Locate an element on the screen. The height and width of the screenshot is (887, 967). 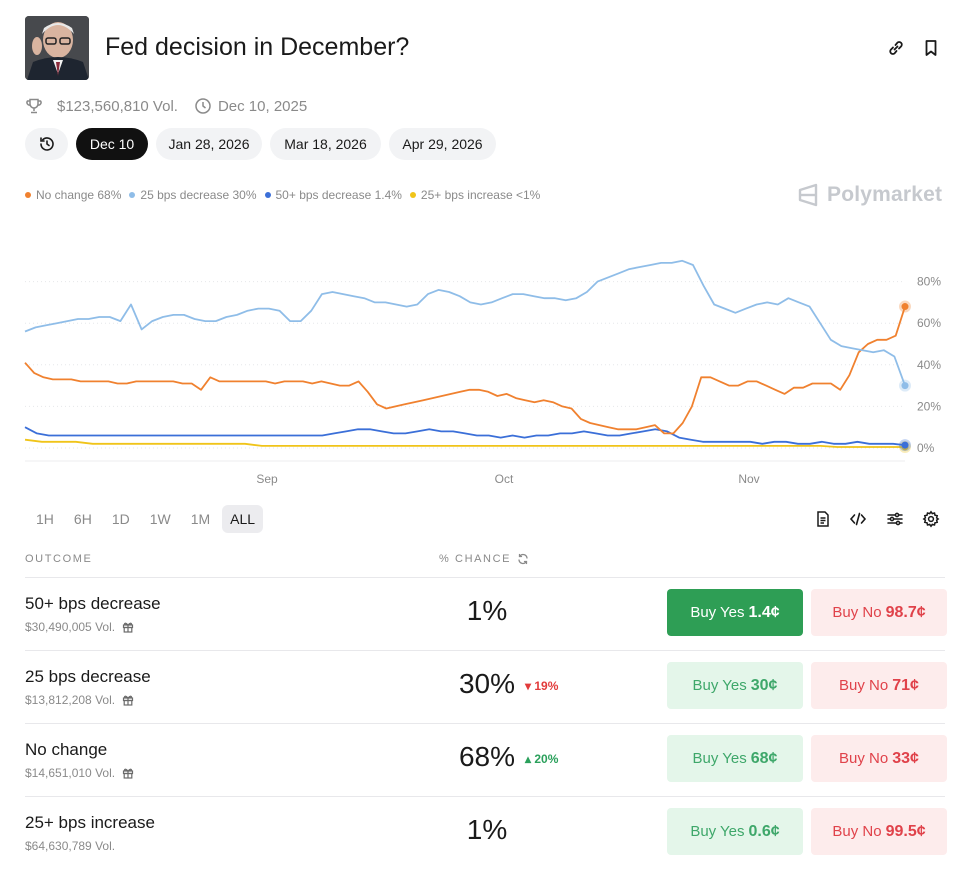
history-icon is located at coordinates (46, 144).